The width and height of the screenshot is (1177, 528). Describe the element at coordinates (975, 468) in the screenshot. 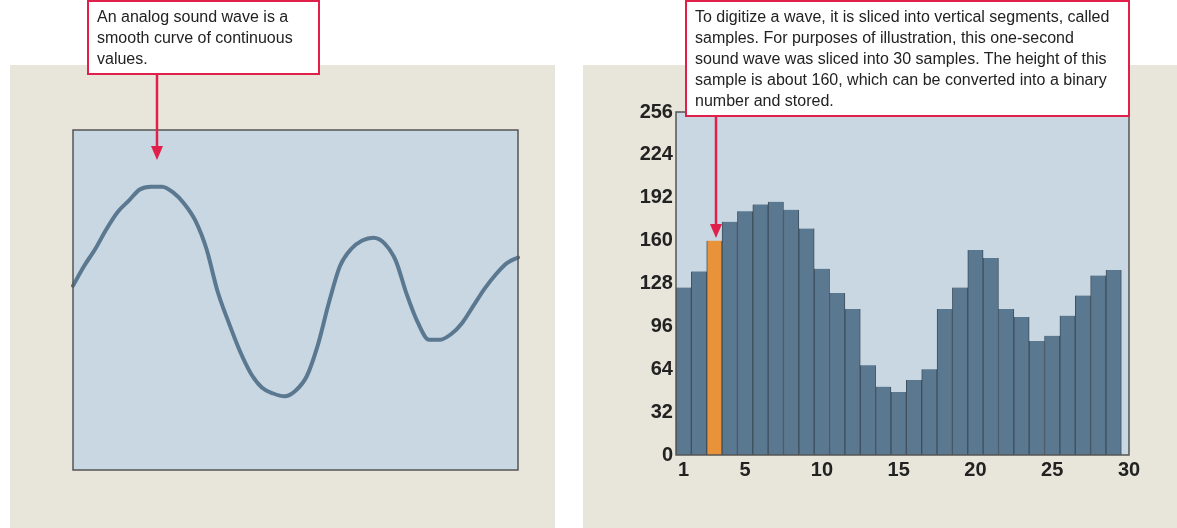

I see `x-tick-label: 20` at that location.